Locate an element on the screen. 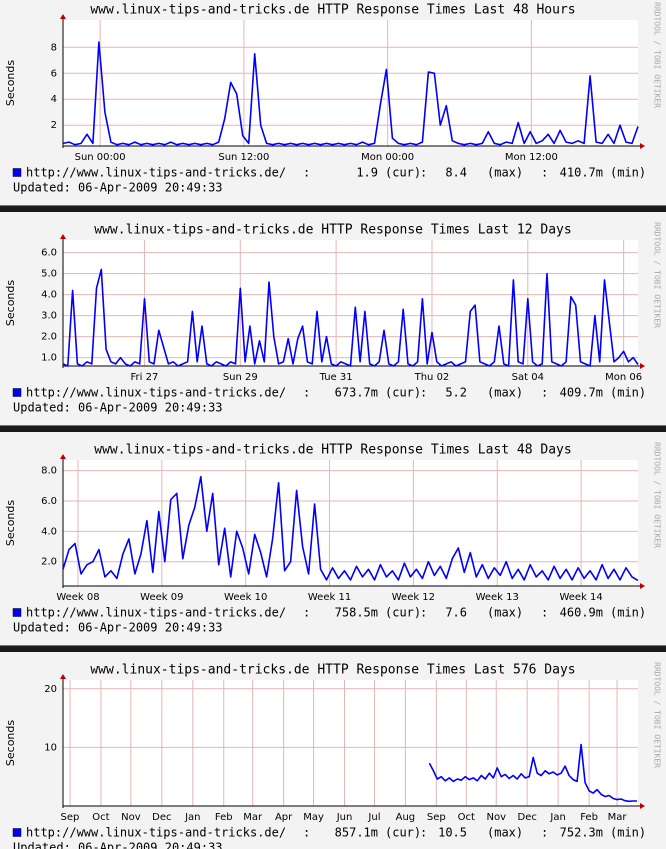 The height and width of the screenshot is (849, 666). x-tick-label: Jan is located at coordinates (557, 817).